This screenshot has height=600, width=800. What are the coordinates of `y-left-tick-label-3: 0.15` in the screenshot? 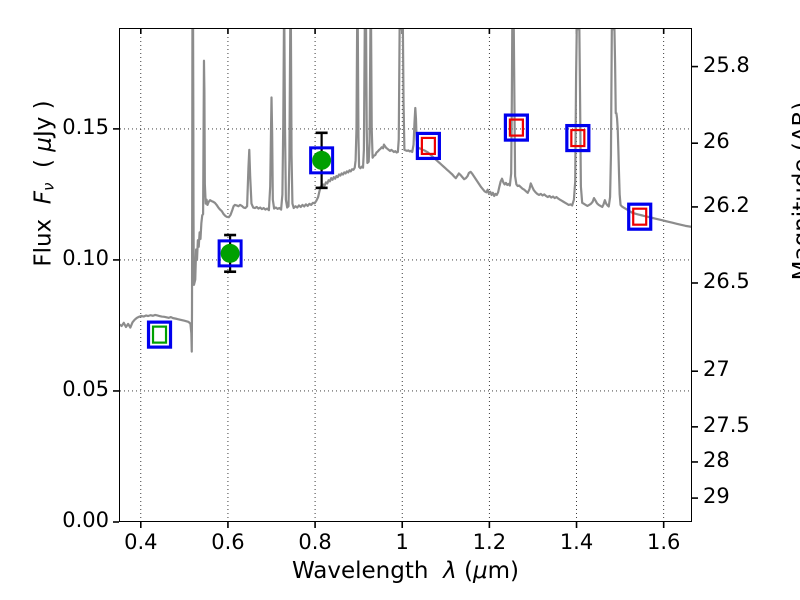 It's located at (85, 126).